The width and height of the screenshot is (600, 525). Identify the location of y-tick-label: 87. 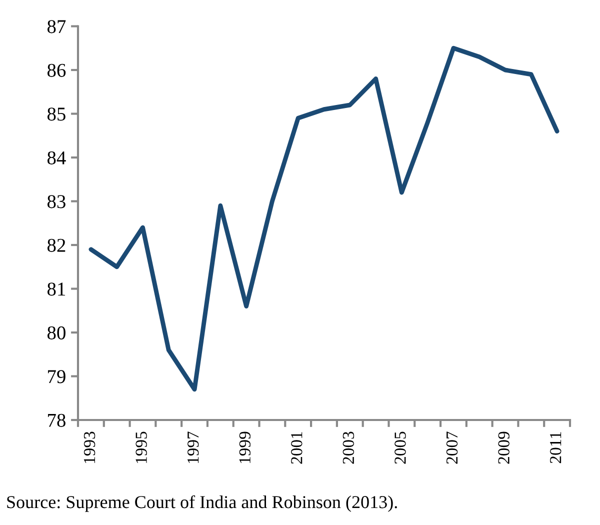
(56, 27).